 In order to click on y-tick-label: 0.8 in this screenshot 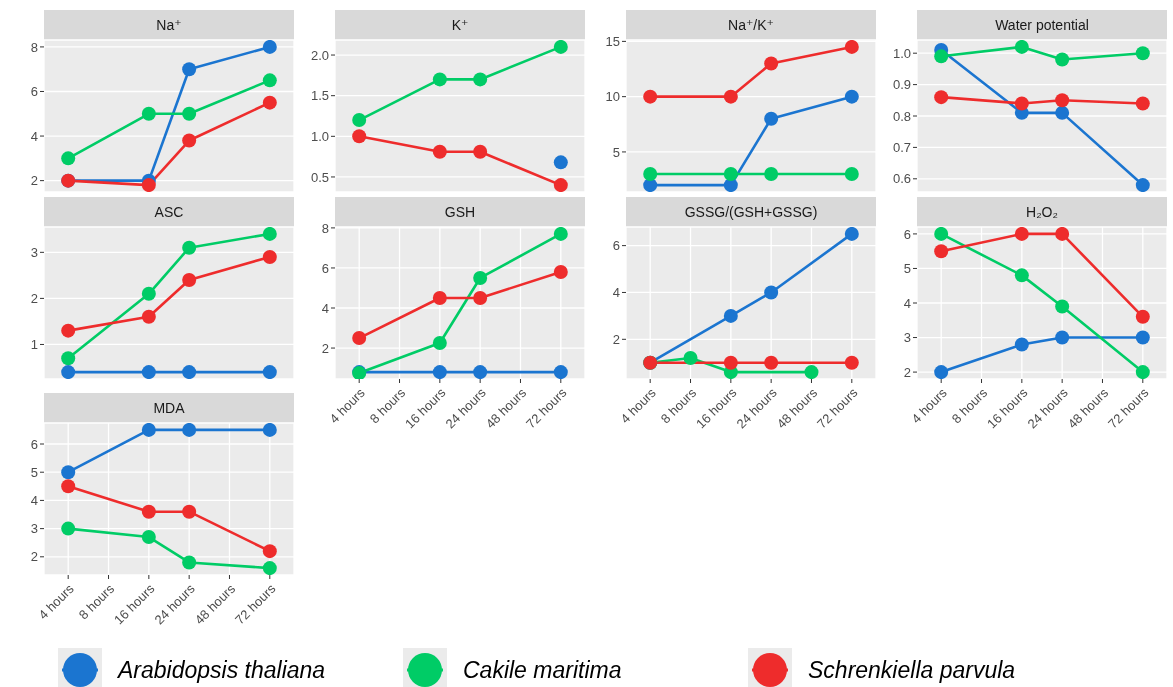, I will do `click(901, 116)`.